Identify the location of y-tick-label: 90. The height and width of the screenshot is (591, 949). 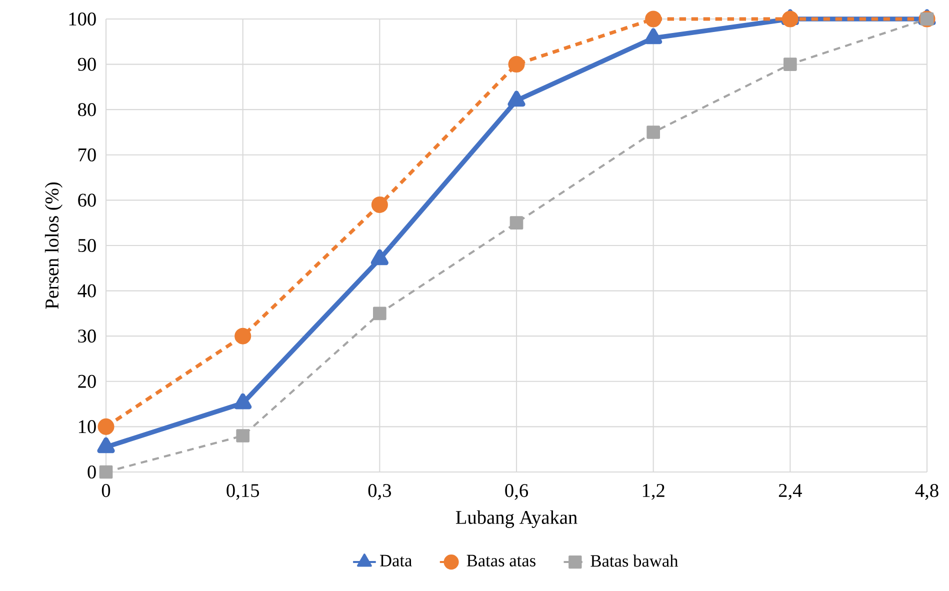
(87, 64).